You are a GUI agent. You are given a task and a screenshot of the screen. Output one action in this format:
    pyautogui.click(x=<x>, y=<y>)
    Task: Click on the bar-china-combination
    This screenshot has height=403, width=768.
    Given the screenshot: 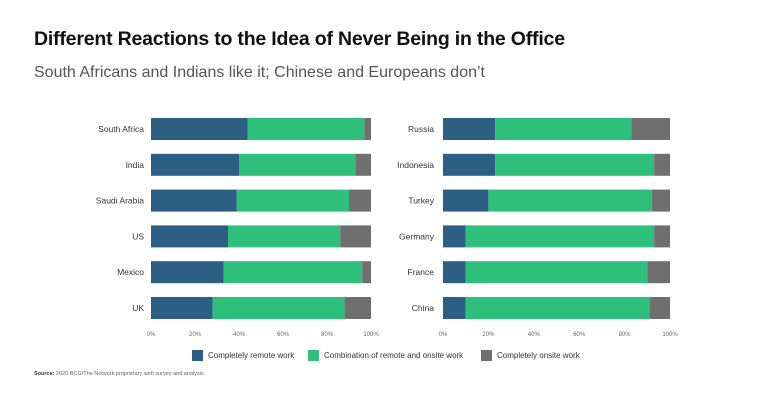 What is the action you would take?
    pyautogui.click(x=557, y=308)
    